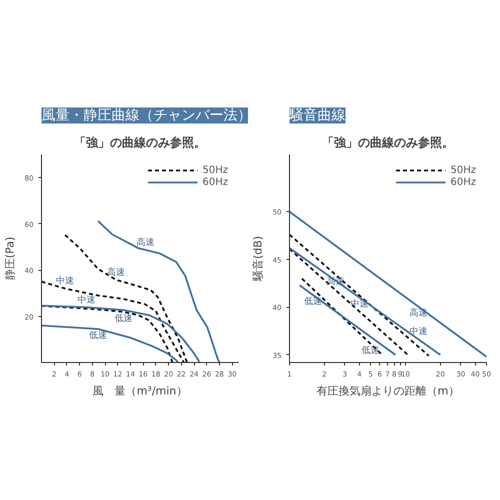 This screenshot has height=500, width=500. I want to click on x-axis-title: 風 量（m³/min）, so click(140, 391).